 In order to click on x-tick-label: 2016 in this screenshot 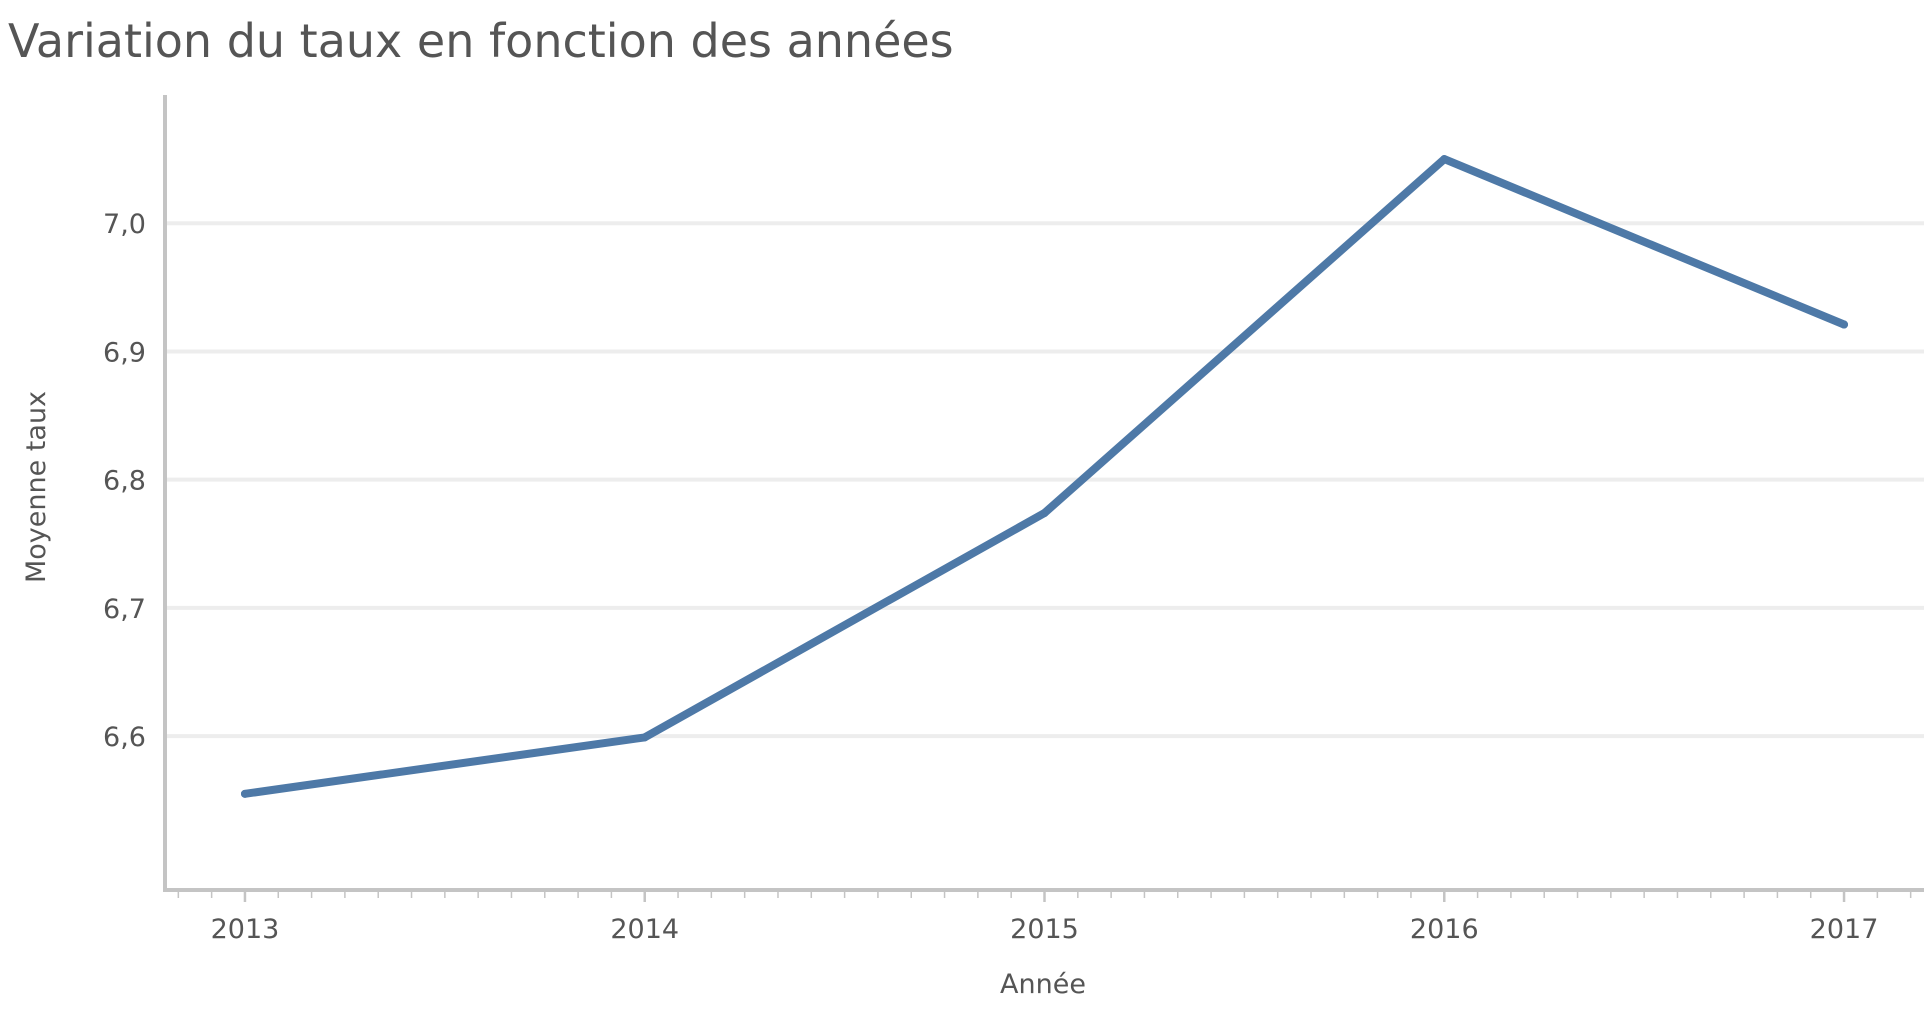, I will do `click(1444, 929)`.